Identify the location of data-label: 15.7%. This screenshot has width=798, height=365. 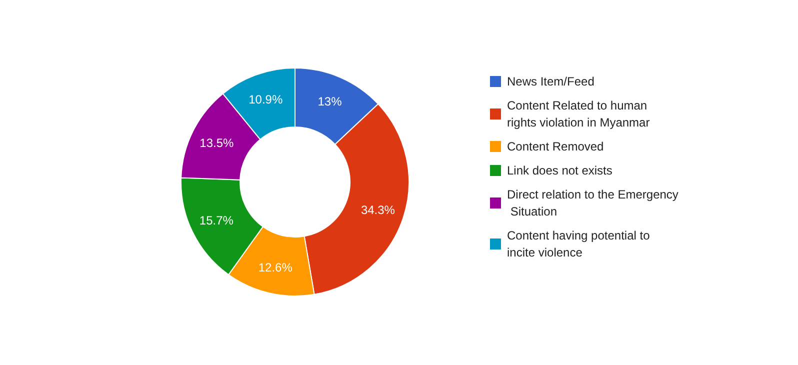
(216, 220).